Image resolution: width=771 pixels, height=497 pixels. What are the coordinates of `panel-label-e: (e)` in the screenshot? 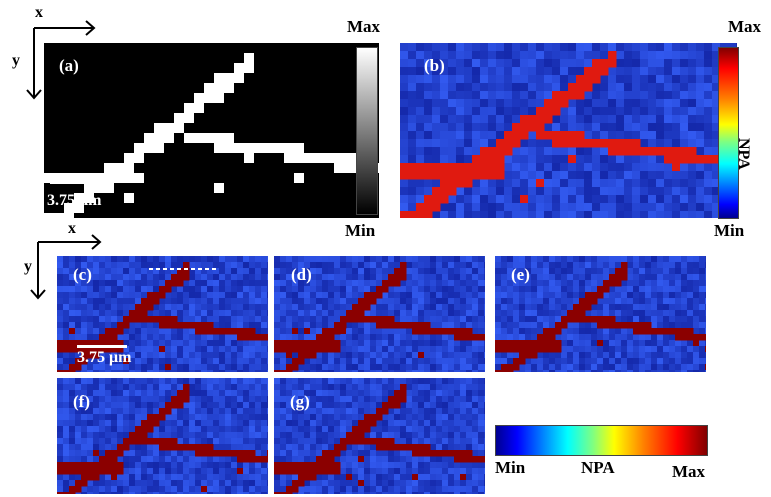 It's located at (520, 274).